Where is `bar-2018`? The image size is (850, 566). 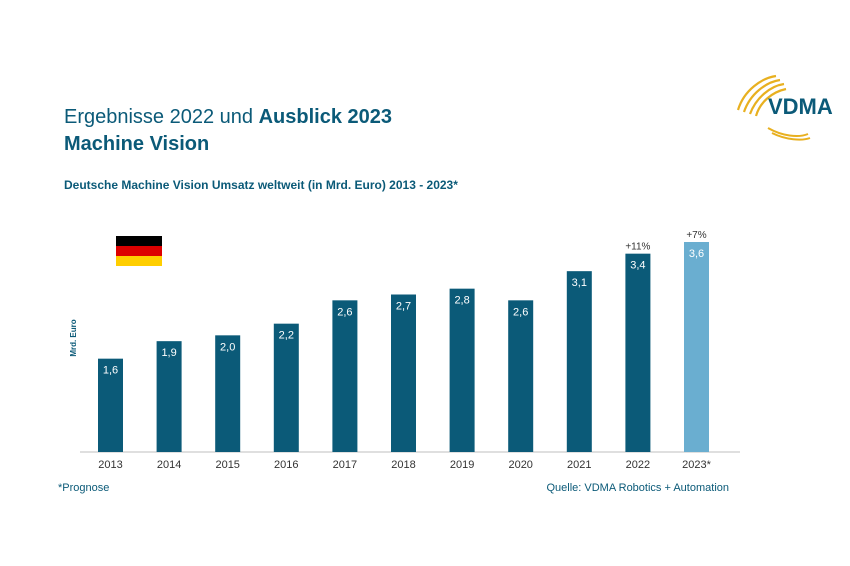
bar-2018 is located at coordinates (403, 373).